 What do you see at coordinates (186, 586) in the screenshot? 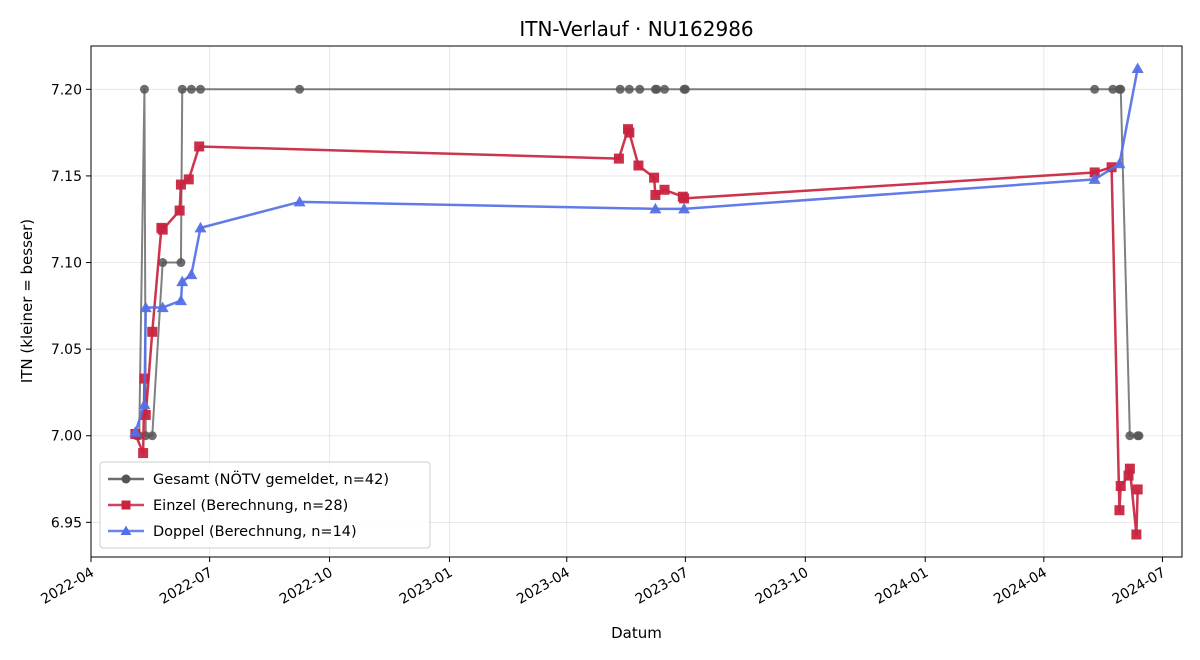
I see `x-tick-label: 2022-07` at bounding box center [186, 586].